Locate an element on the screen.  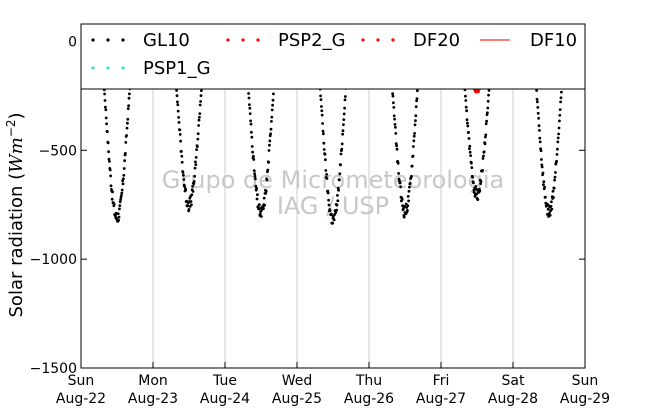
y-tick-label: −1000 is located at coordinates (53, 260).